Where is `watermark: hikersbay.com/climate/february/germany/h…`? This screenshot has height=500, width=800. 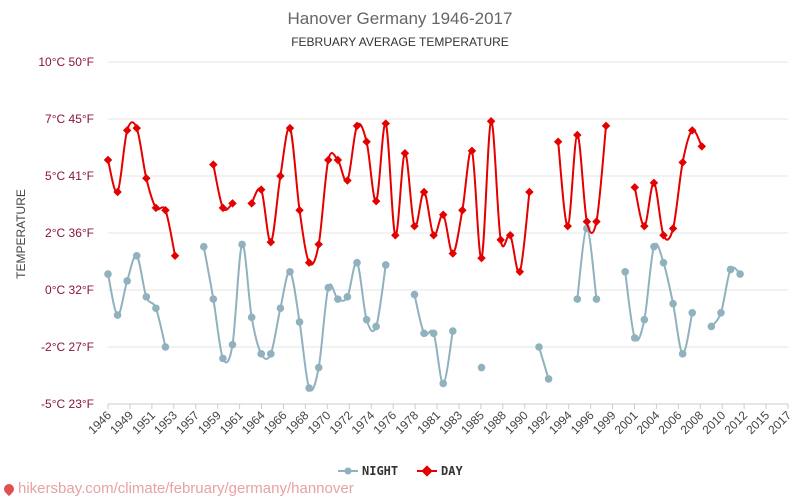
watermark: hikersbay.com/climate/february/germany/h… is located at coordinates (177, 488).